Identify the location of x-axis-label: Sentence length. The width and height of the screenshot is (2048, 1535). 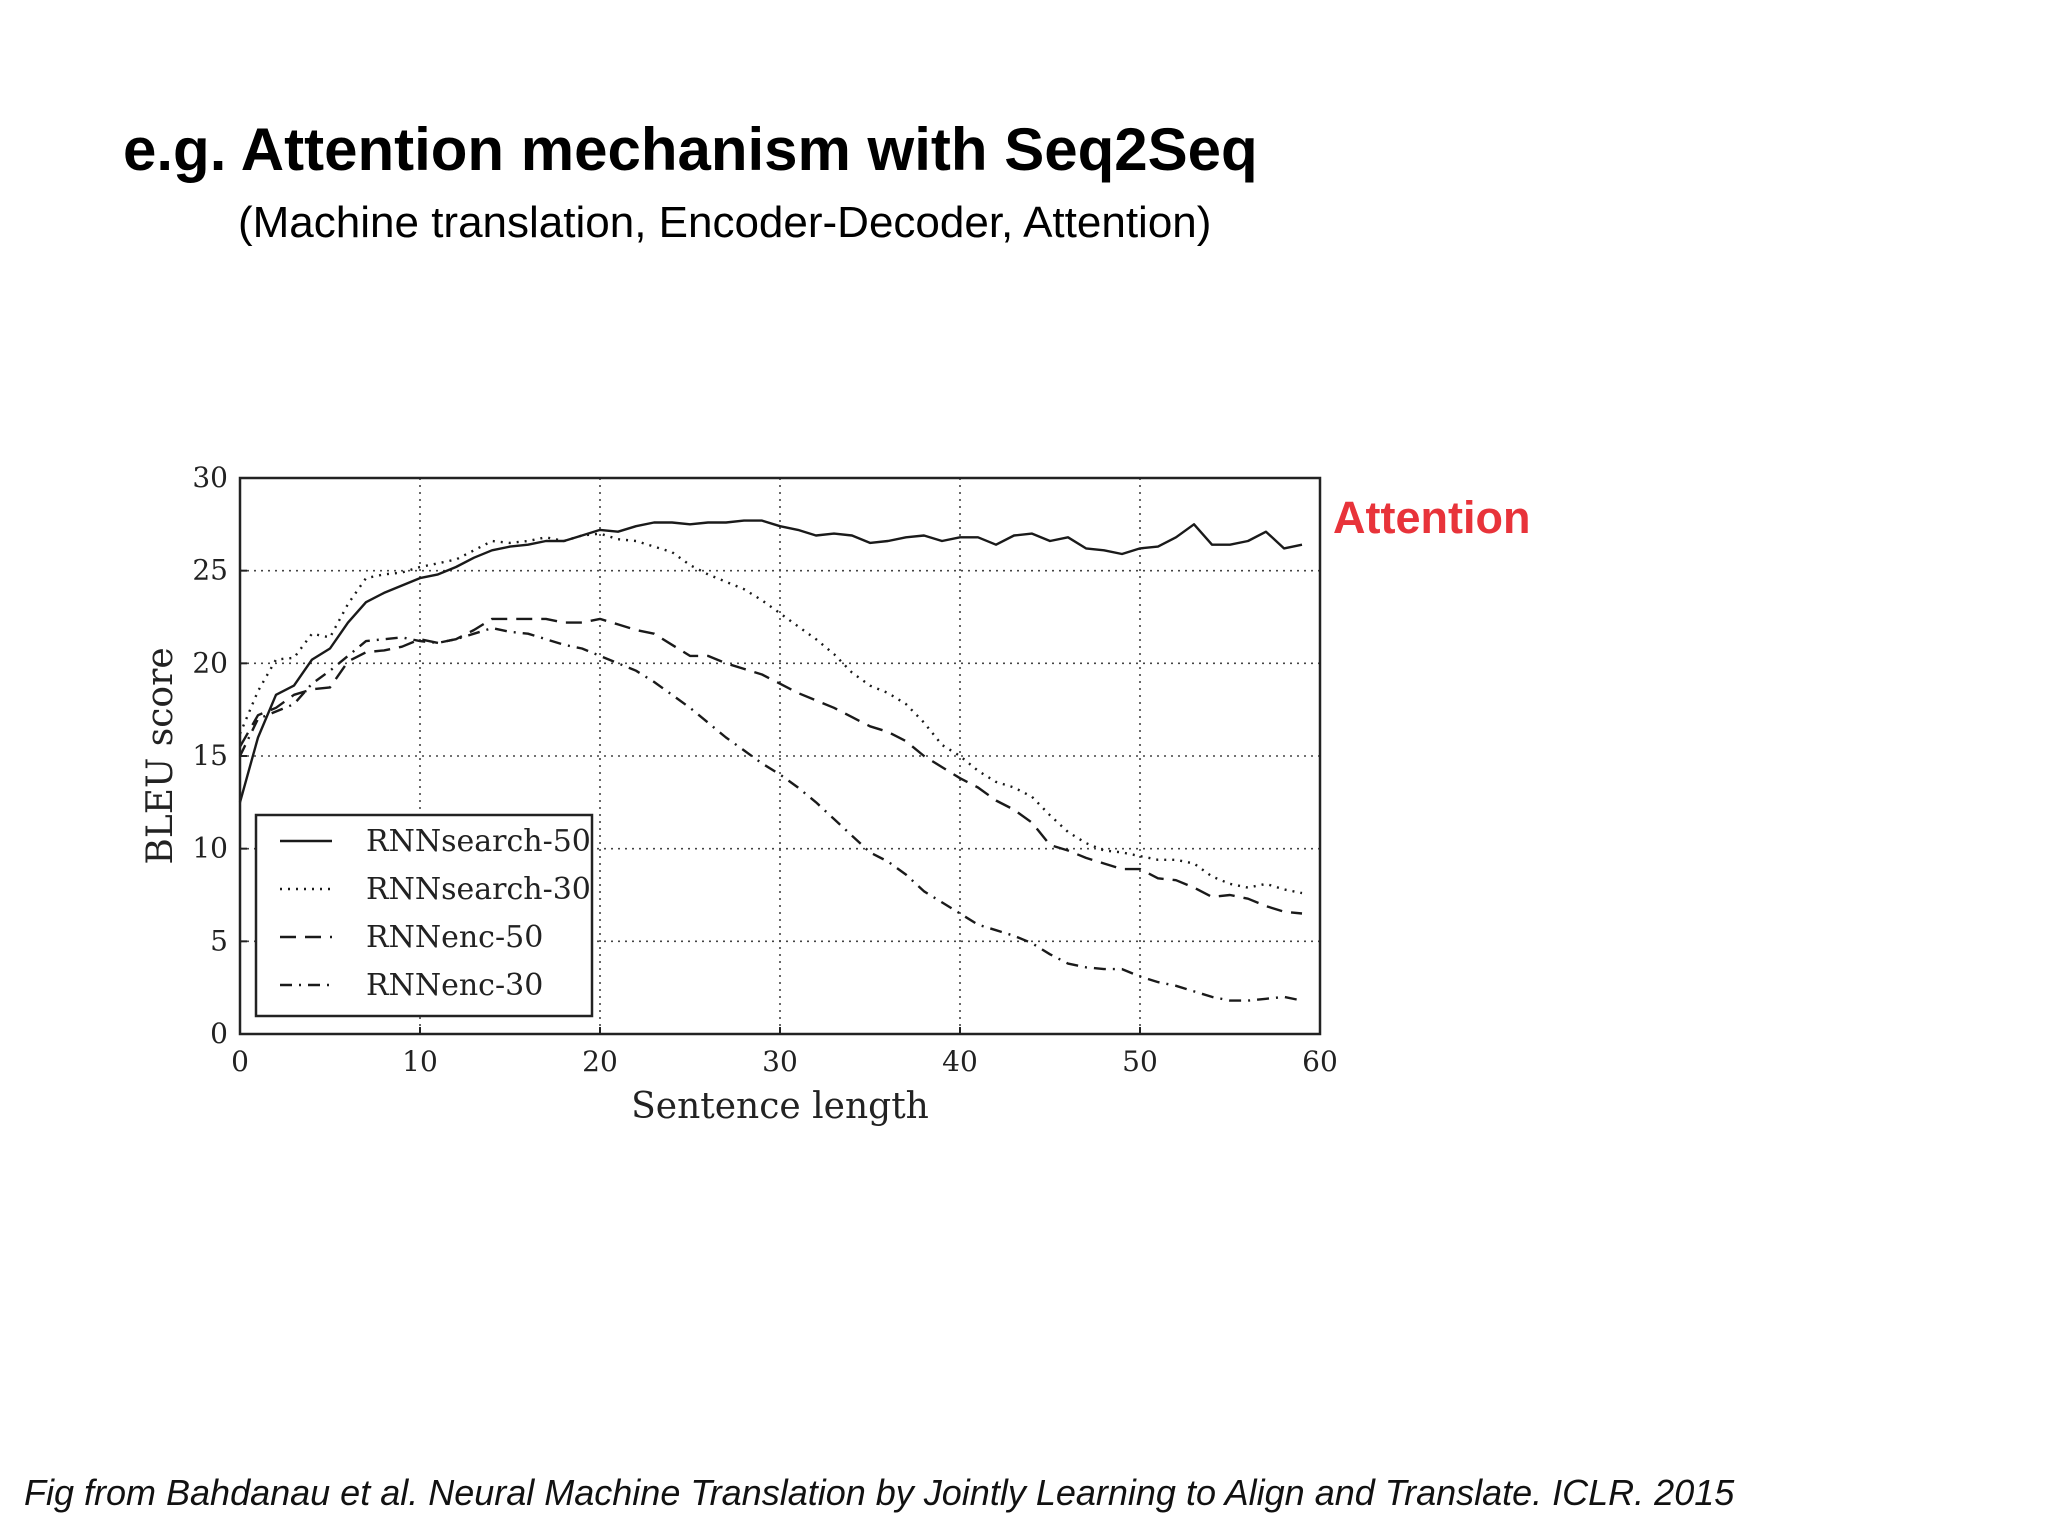
(780, 1106).